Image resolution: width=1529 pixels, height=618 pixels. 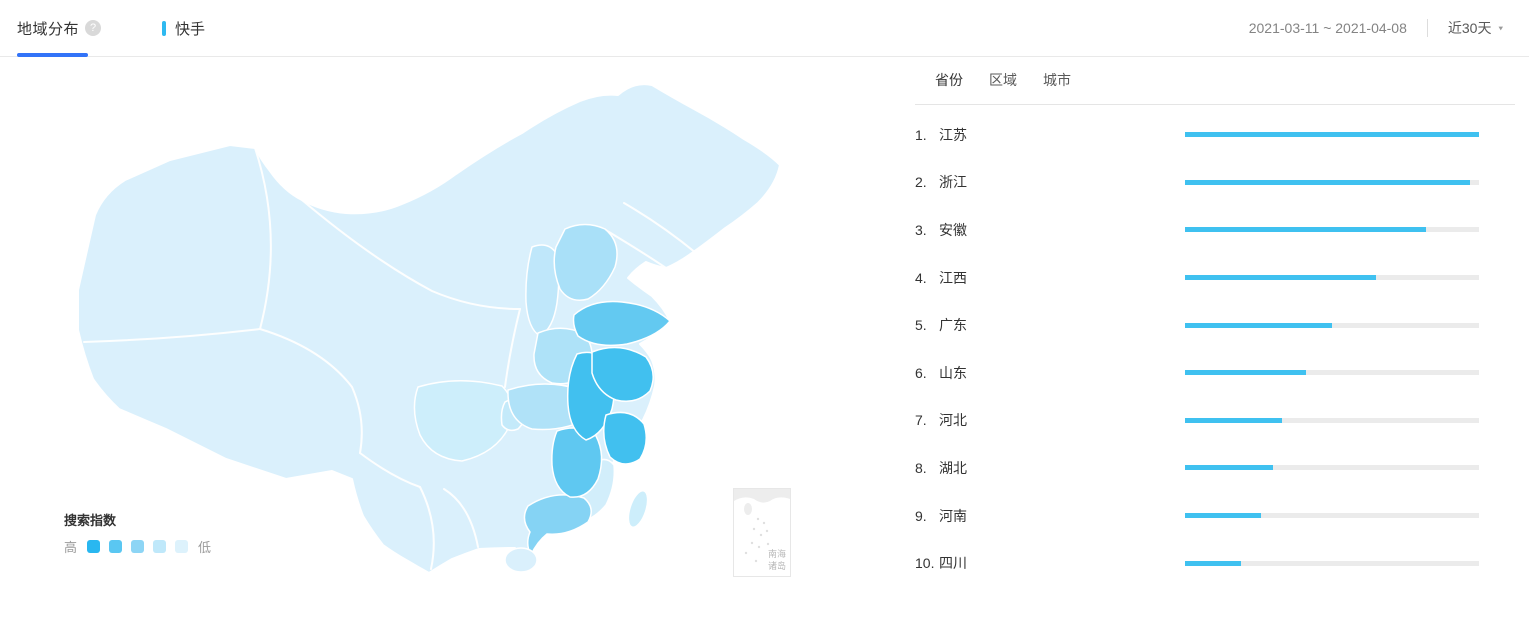 I want to click on inset-label: 南海 诸岛, so click(x=776, y=560).